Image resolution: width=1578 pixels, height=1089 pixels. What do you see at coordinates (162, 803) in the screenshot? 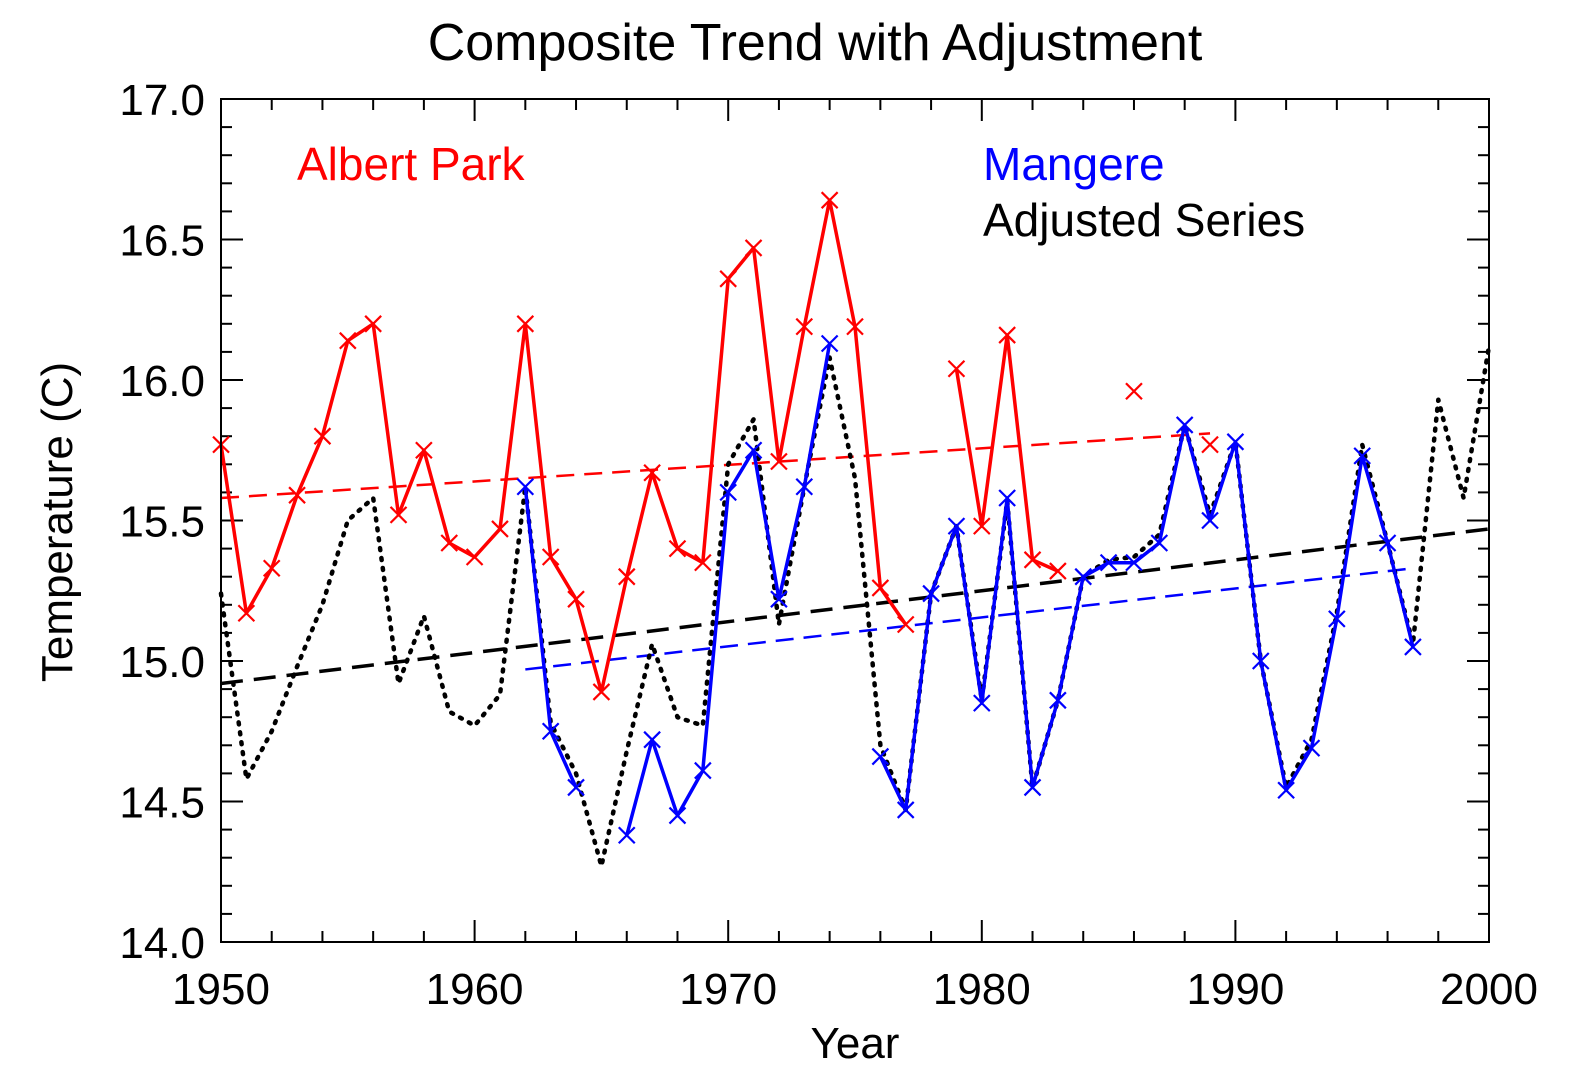
I see `y-tick-label: 14.5` at bounding box center [162, 803].